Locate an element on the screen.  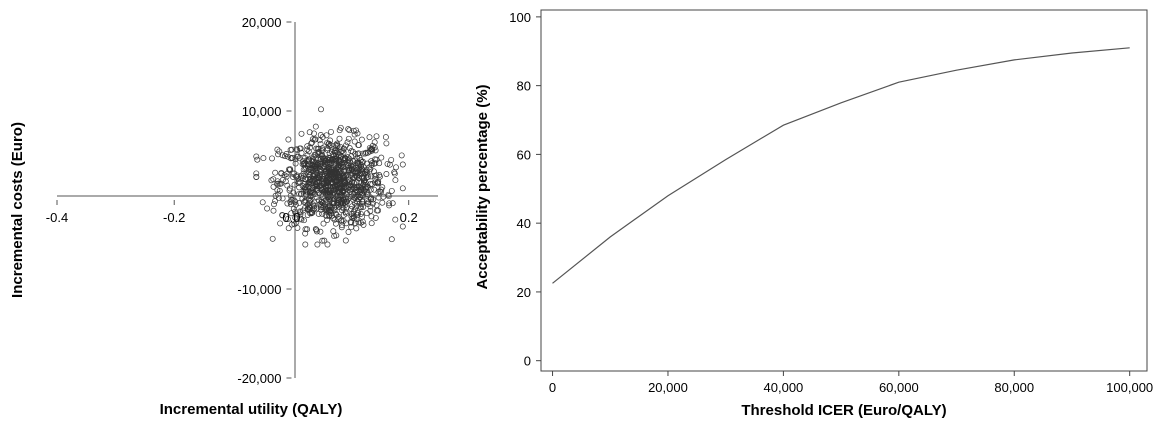
scatter-x-tick-label: 0.0 is located at coordinates (291, 217).